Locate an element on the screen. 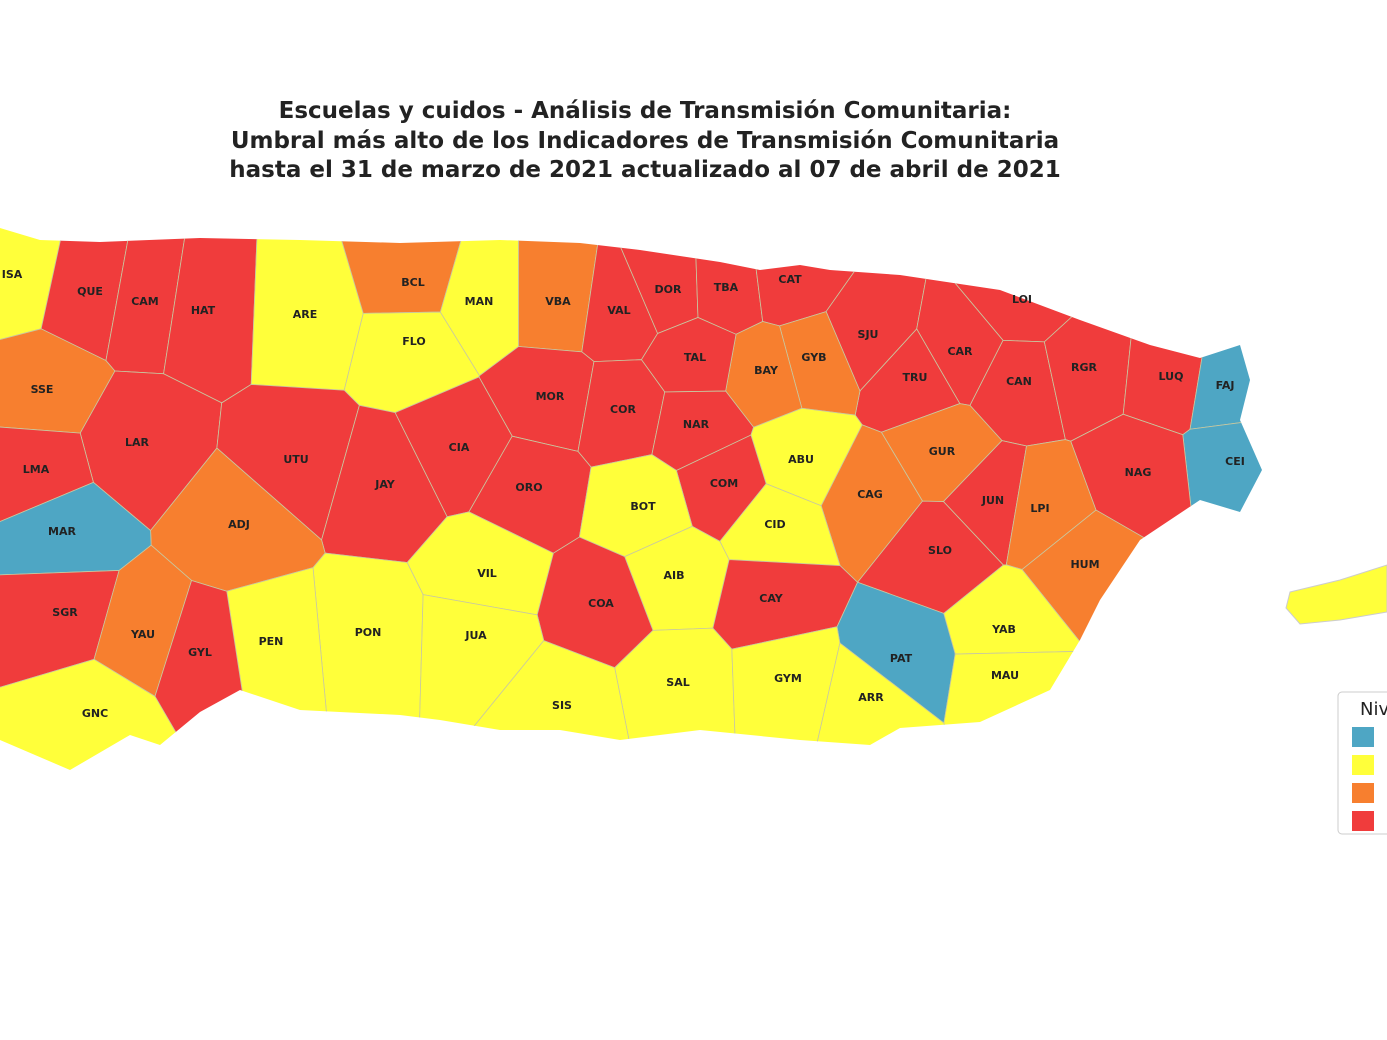 The height and width of the screenshot is (1040, 1387). municipality-label: GNC is located at coordinates (95, 713).